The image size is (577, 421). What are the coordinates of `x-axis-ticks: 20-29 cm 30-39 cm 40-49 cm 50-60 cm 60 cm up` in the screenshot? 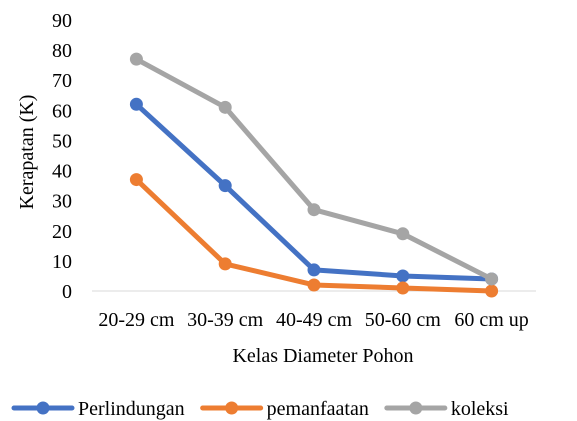 It's located at (313, 320).